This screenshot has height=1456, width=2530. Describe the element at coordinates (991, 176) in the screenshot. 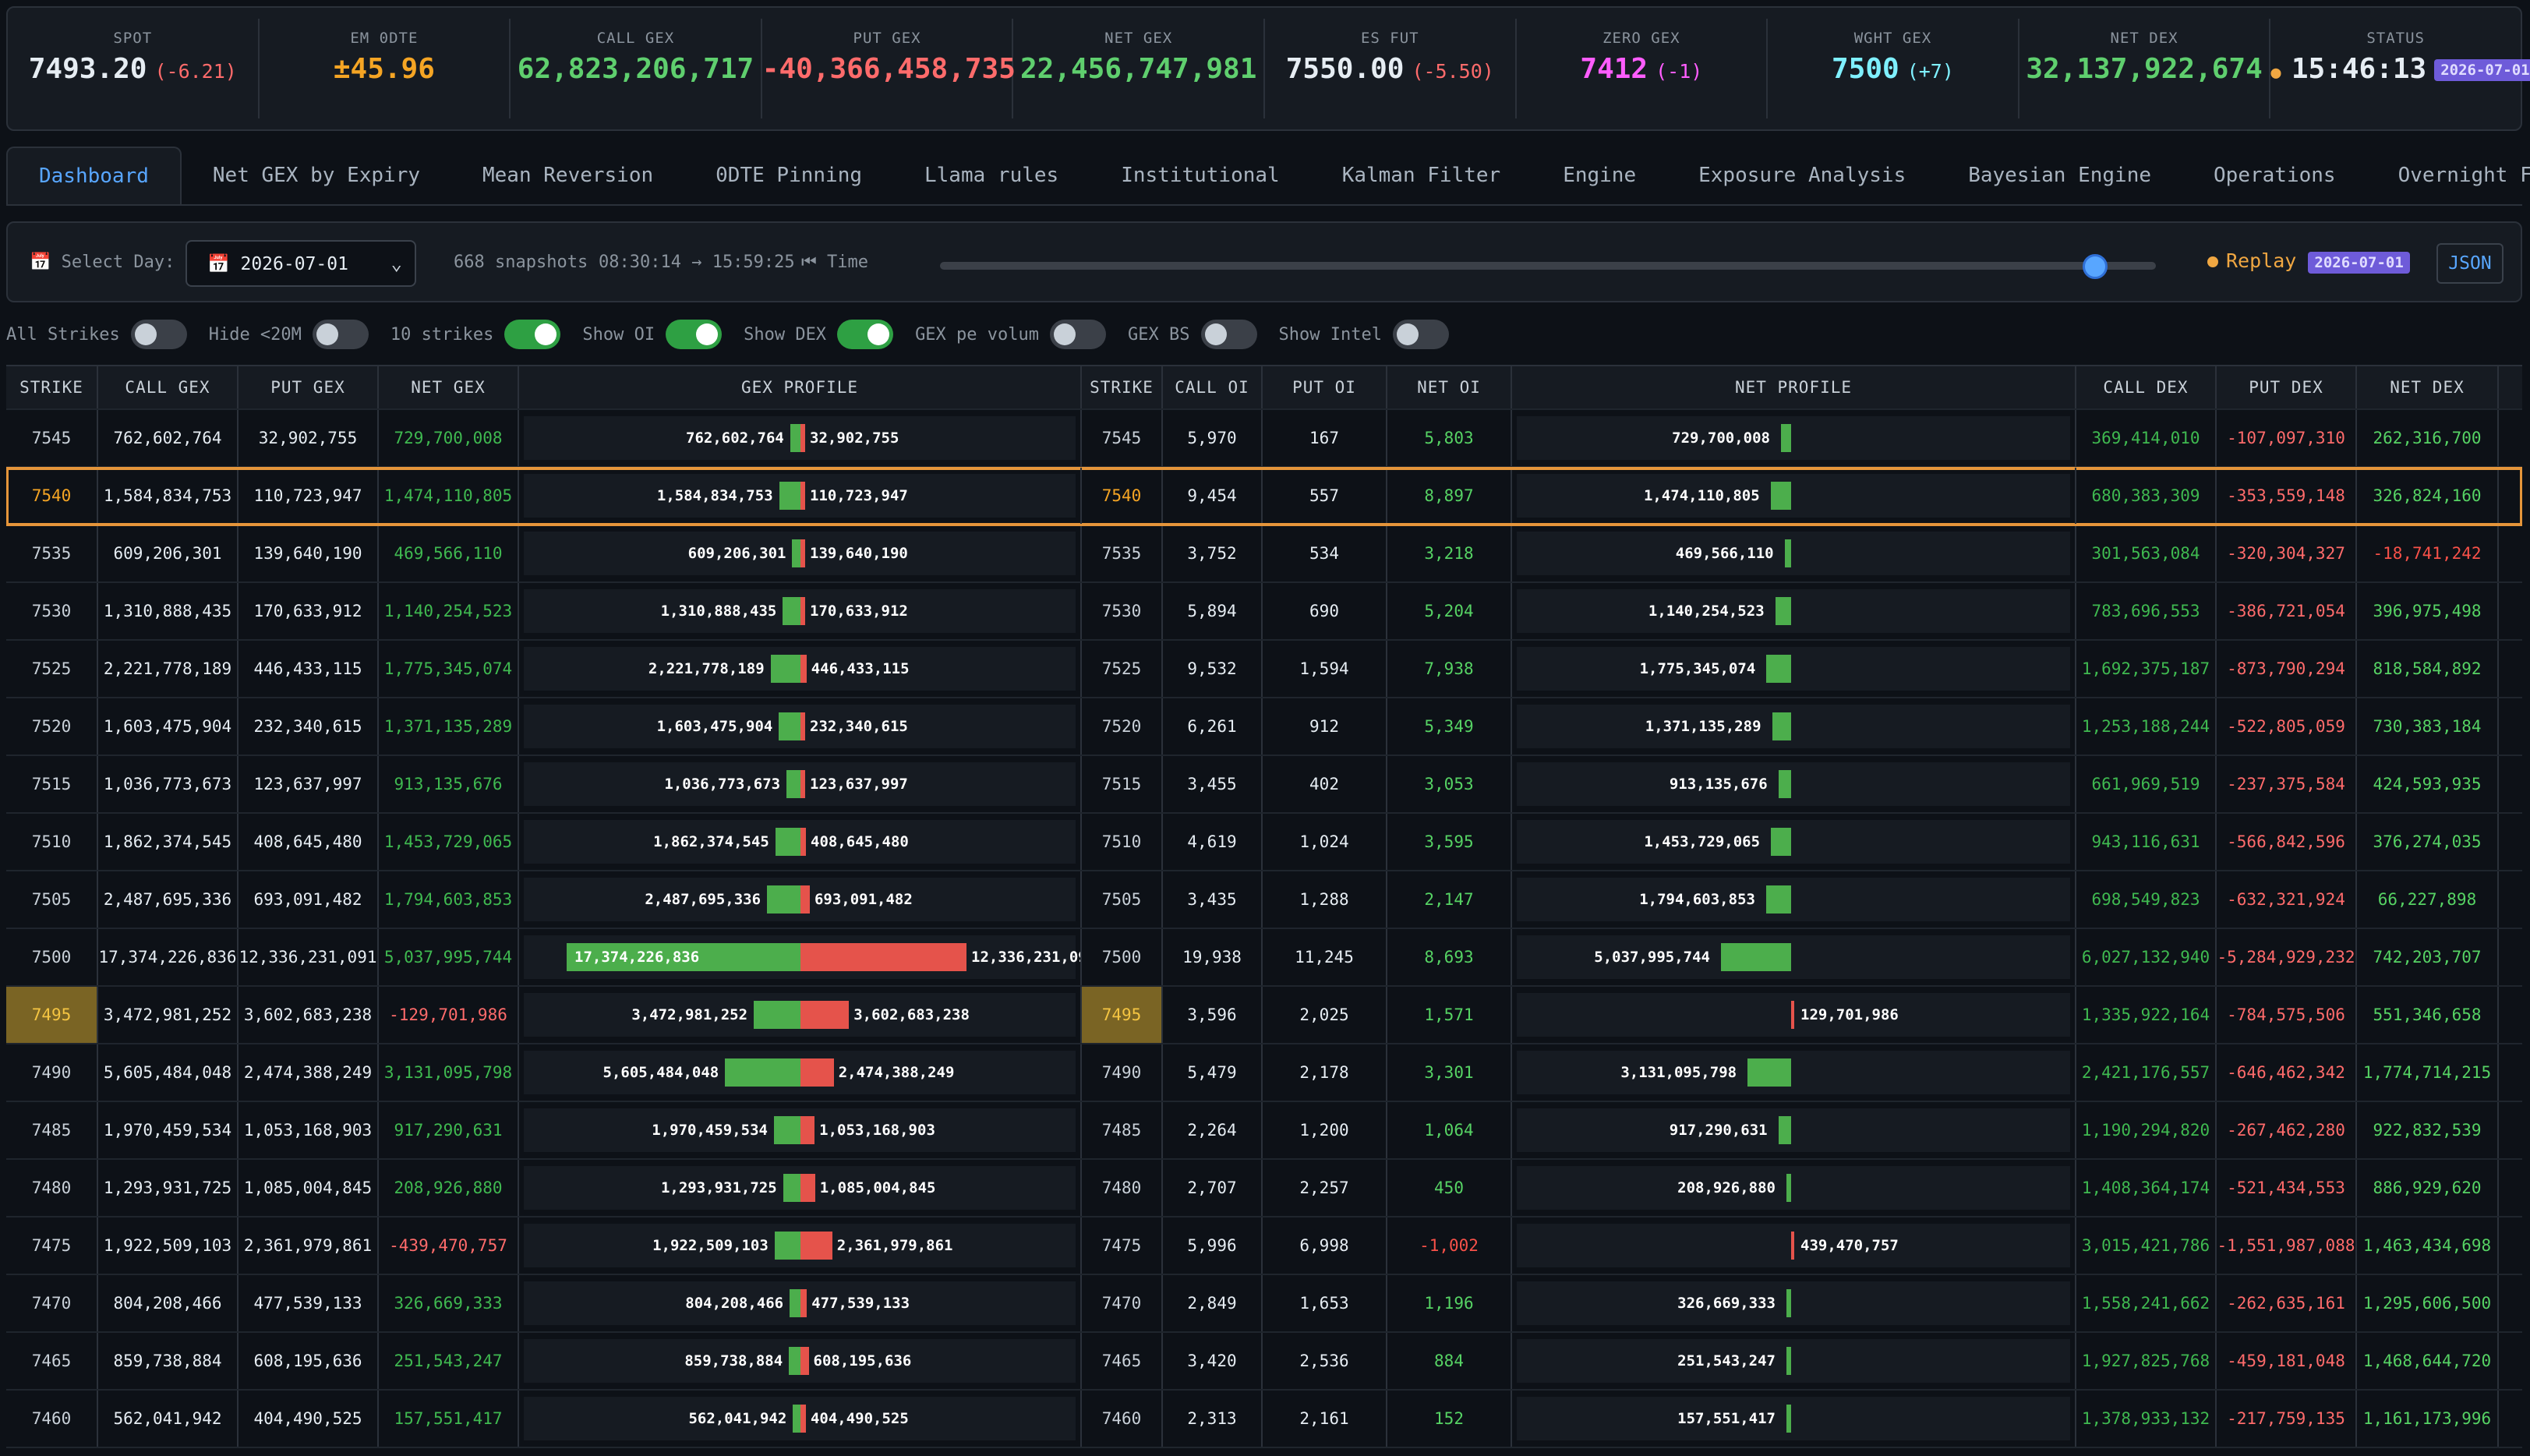

I see `tab-llama-rules: Llama rules` at that location.